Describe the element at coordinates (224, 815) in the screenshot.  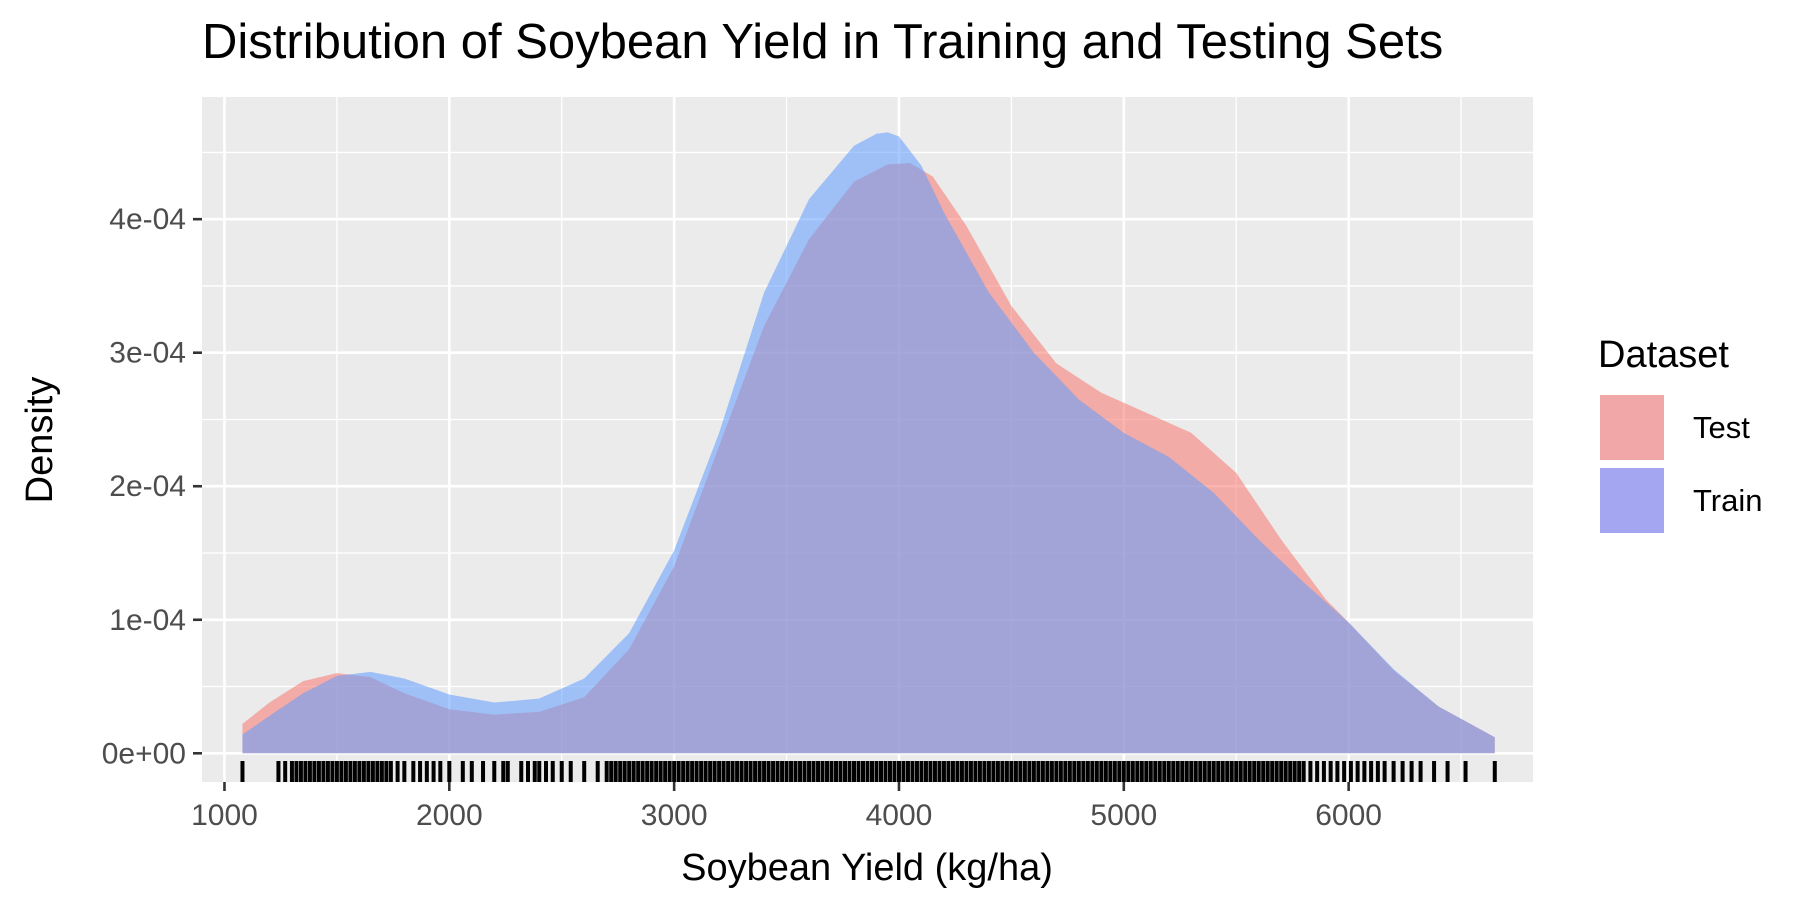
I see `x-tick-label: 1000` at that location.